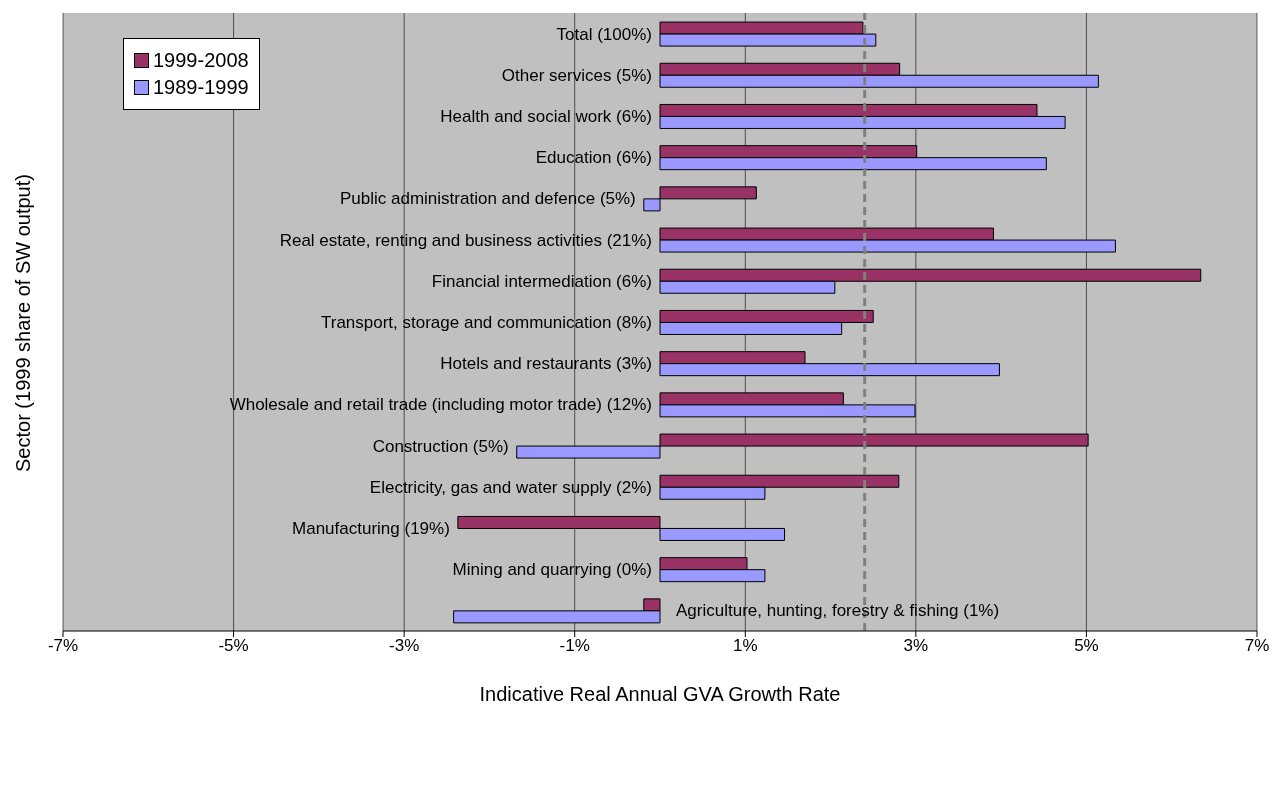 Image resolution: width=1280 pixels, height=787 pixels. I want to click on y-tick-label: Electricity, gas and water supply (2%), so click(510, 487).